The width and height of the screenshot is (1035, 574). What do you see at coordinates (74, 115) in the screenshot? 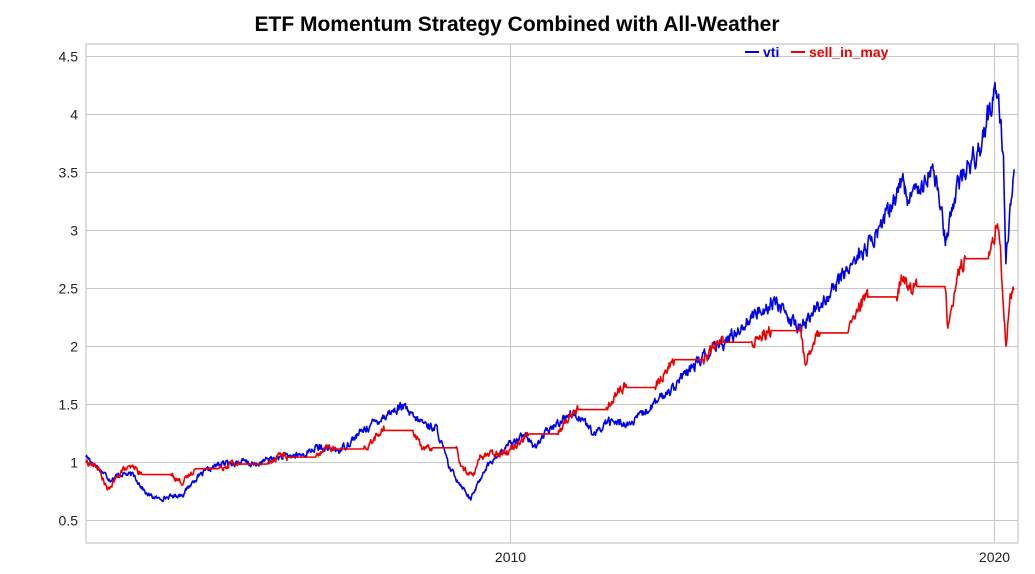
I see `y-tick-label: 4` at bounding box center [74, 115].